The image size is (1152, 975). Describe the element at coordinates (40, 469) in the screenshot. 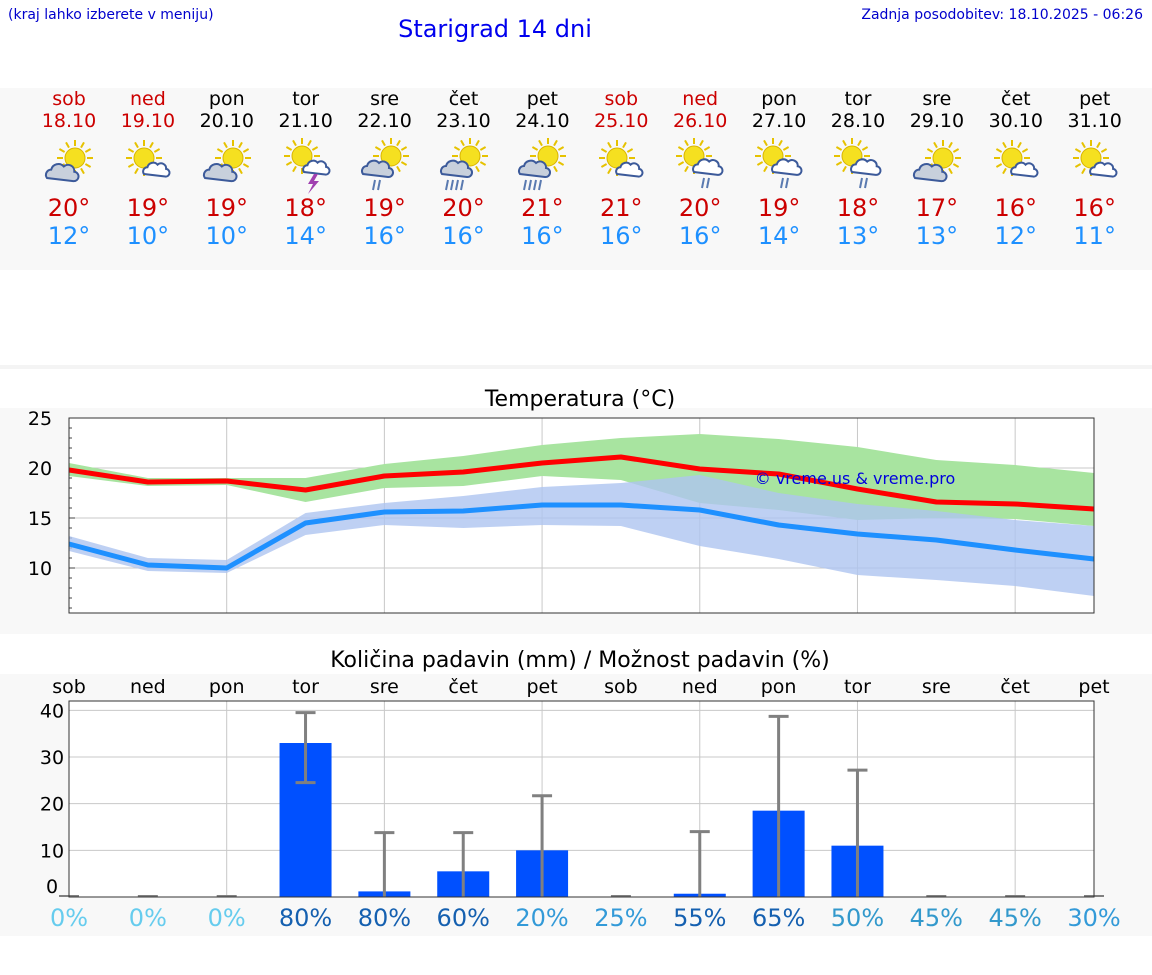

I see `y-tick-label: 20` at that location.